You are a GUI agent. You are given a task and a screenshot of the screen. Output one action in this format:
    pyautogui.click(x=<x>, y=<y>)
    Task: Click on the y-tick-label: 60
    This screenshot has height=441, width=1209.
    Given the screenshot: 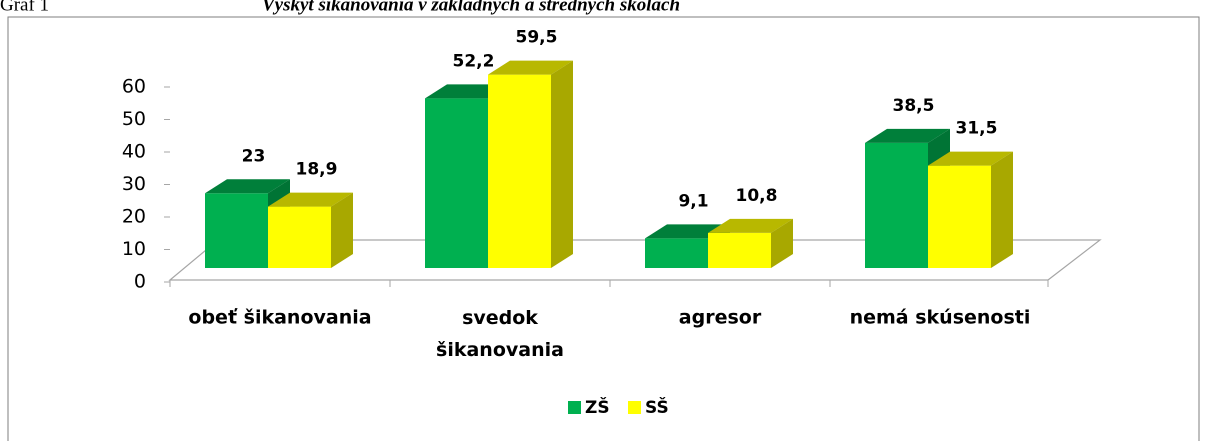 What is the action you would take?
    pyautogui.click(x=134, y=87)
    